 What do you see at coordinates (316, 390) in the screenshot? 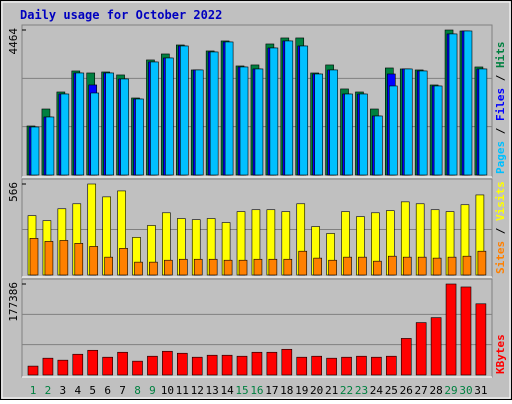
I see `x-tick-label: 20` at bounding box center [316, 390].